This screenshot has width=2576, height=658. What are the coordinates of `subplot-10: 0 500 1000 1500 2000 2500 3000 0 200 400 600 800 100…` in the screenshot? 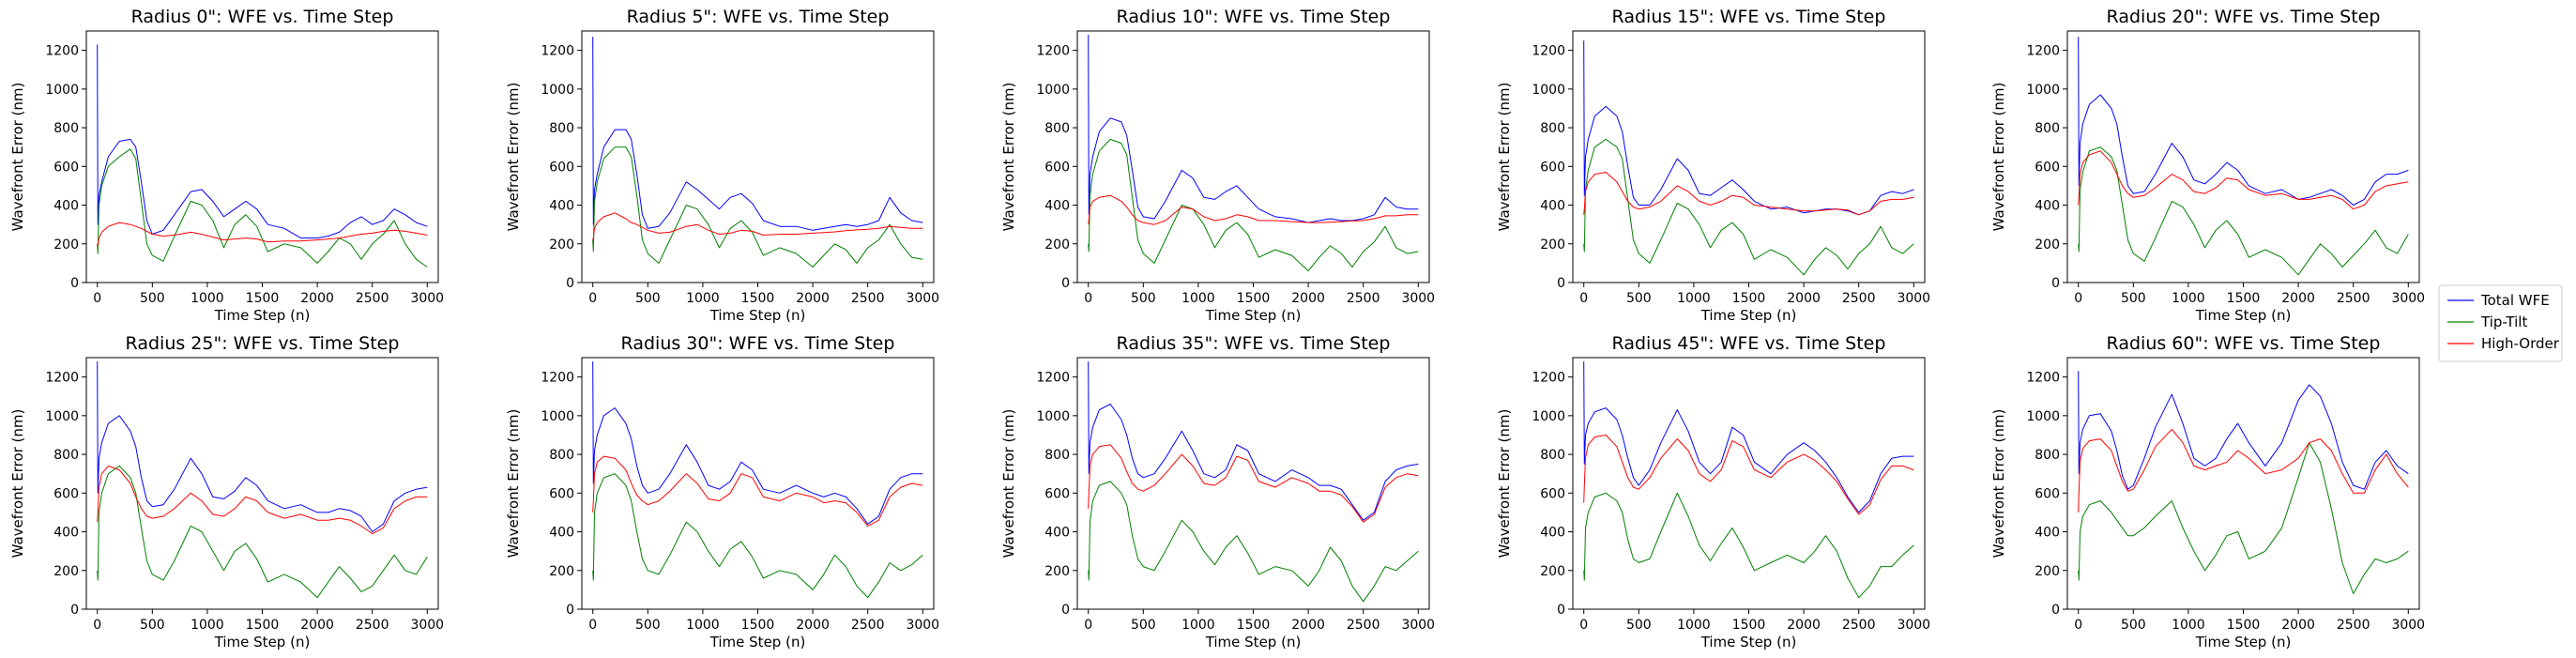 It's located at (2207, 491).